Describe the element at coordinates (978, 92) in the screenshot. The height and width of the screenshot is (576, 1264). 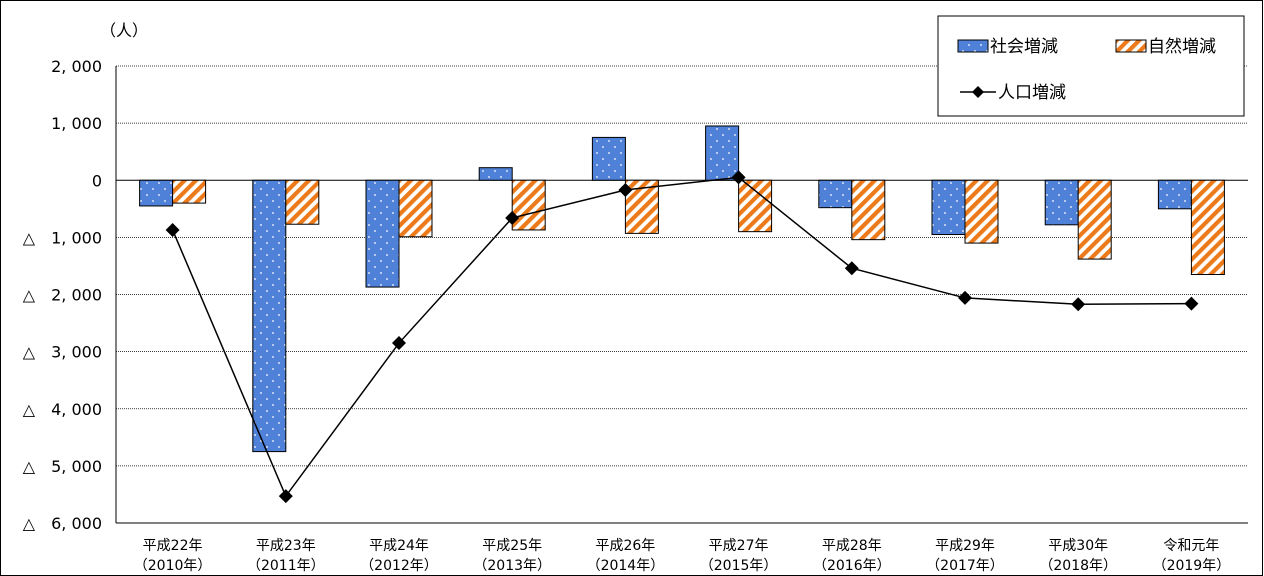
I see `legend-line-marker` at that location.